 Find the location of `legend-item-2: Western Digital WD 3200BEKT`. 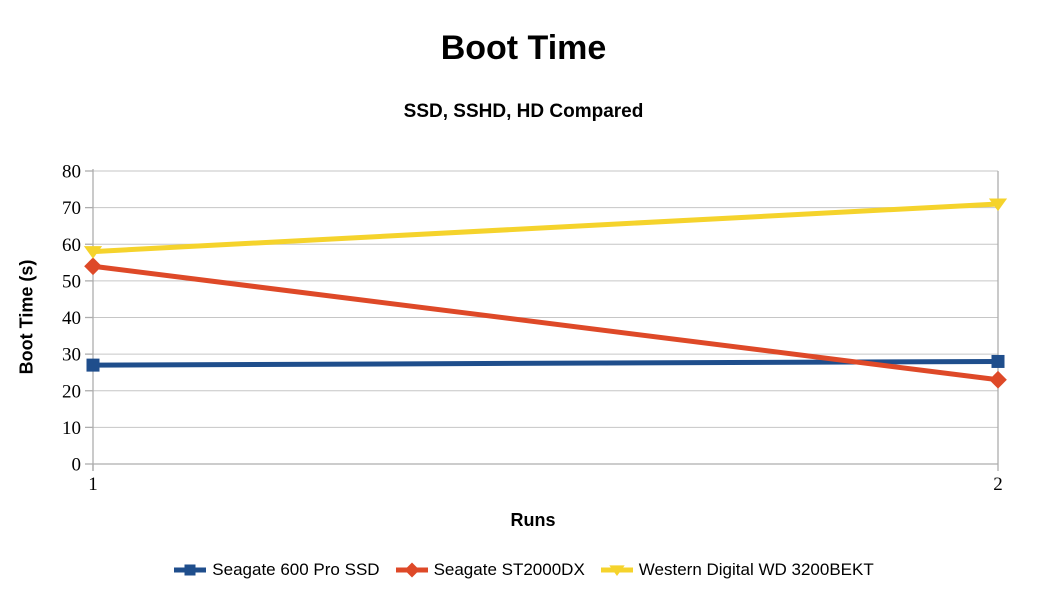

legend-item-2: Western Digital WD 3200BEKT is located at coordinates (737, 570).